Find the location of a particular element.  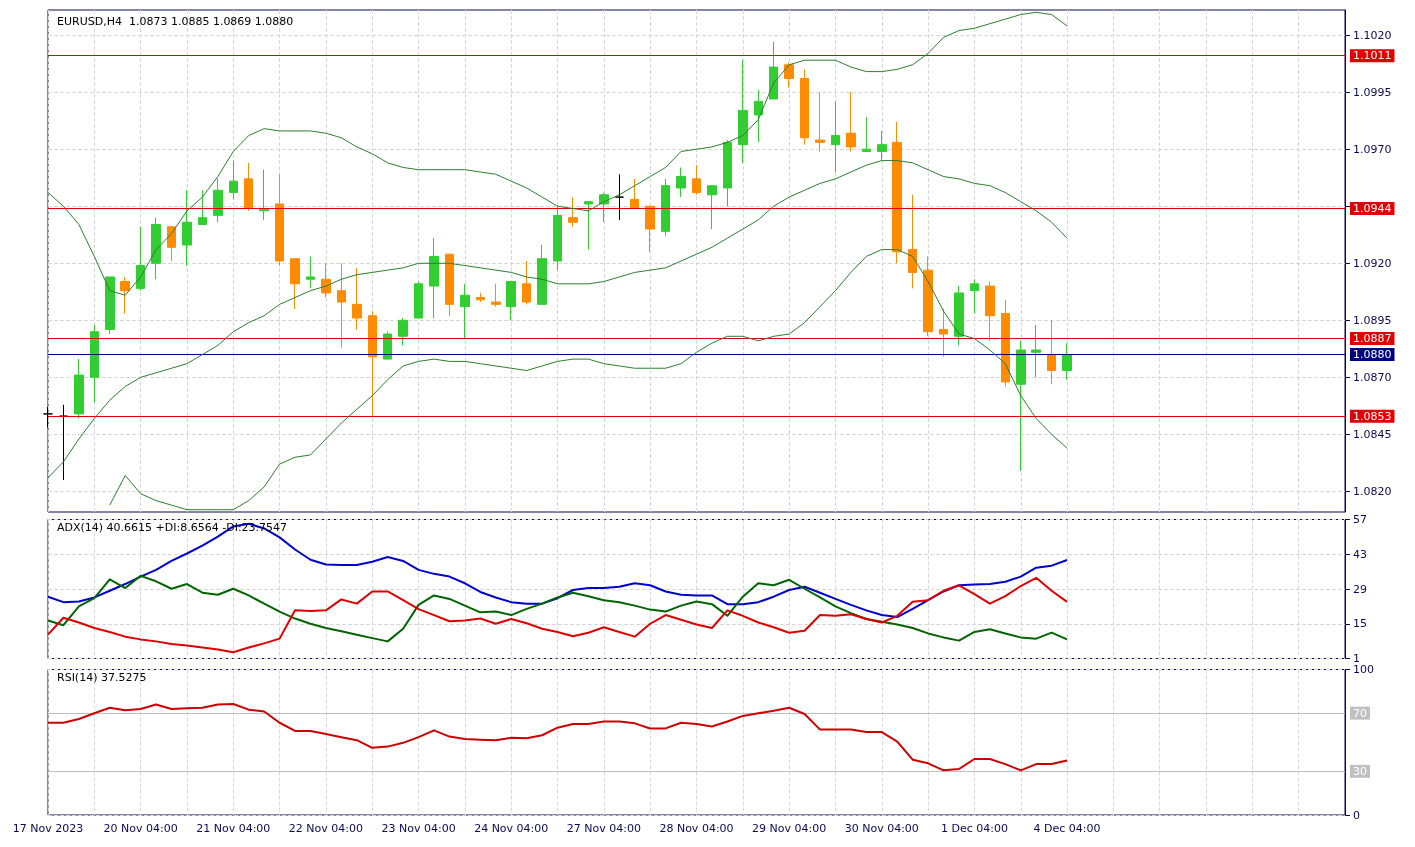

y-tick-label: 1.0920 is located at coordinates (1372, 263).